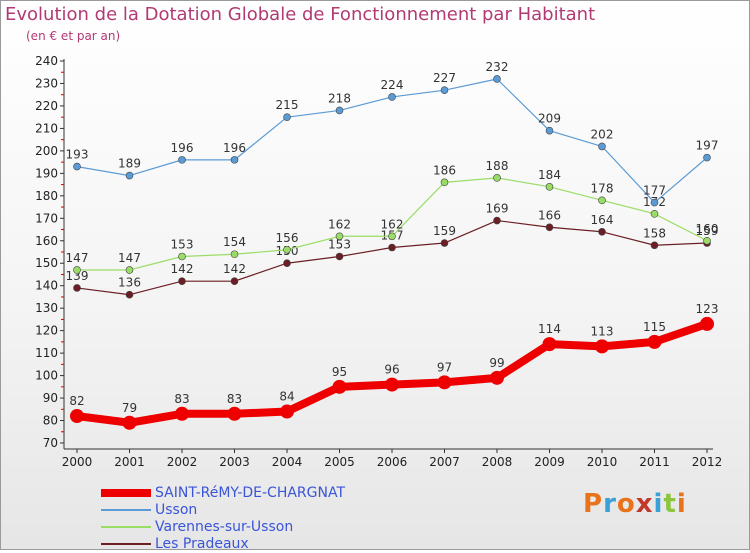  Describe the element at coordinates (654, 327) in the screenshot. I see `data-label: 115` at that location.